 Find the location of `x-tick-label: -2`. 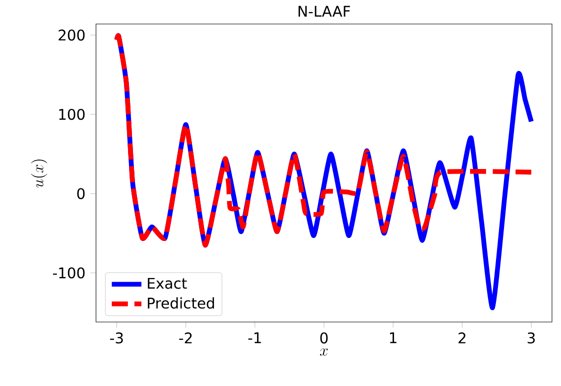

x-tick-label: -2 is located at coordinates (185, 338).